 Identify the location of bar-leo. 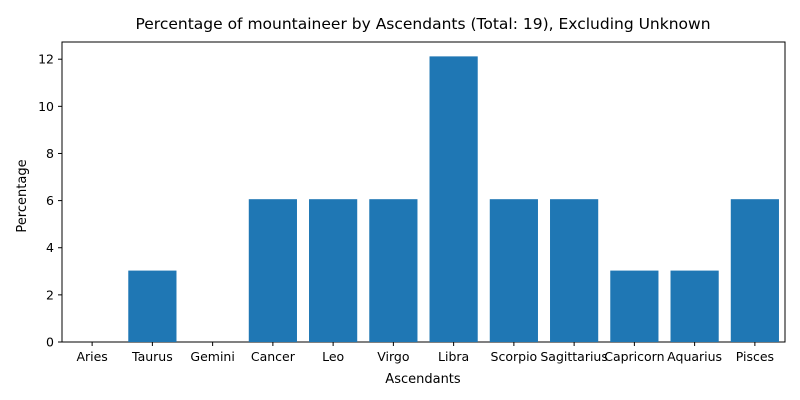
(333, 270).